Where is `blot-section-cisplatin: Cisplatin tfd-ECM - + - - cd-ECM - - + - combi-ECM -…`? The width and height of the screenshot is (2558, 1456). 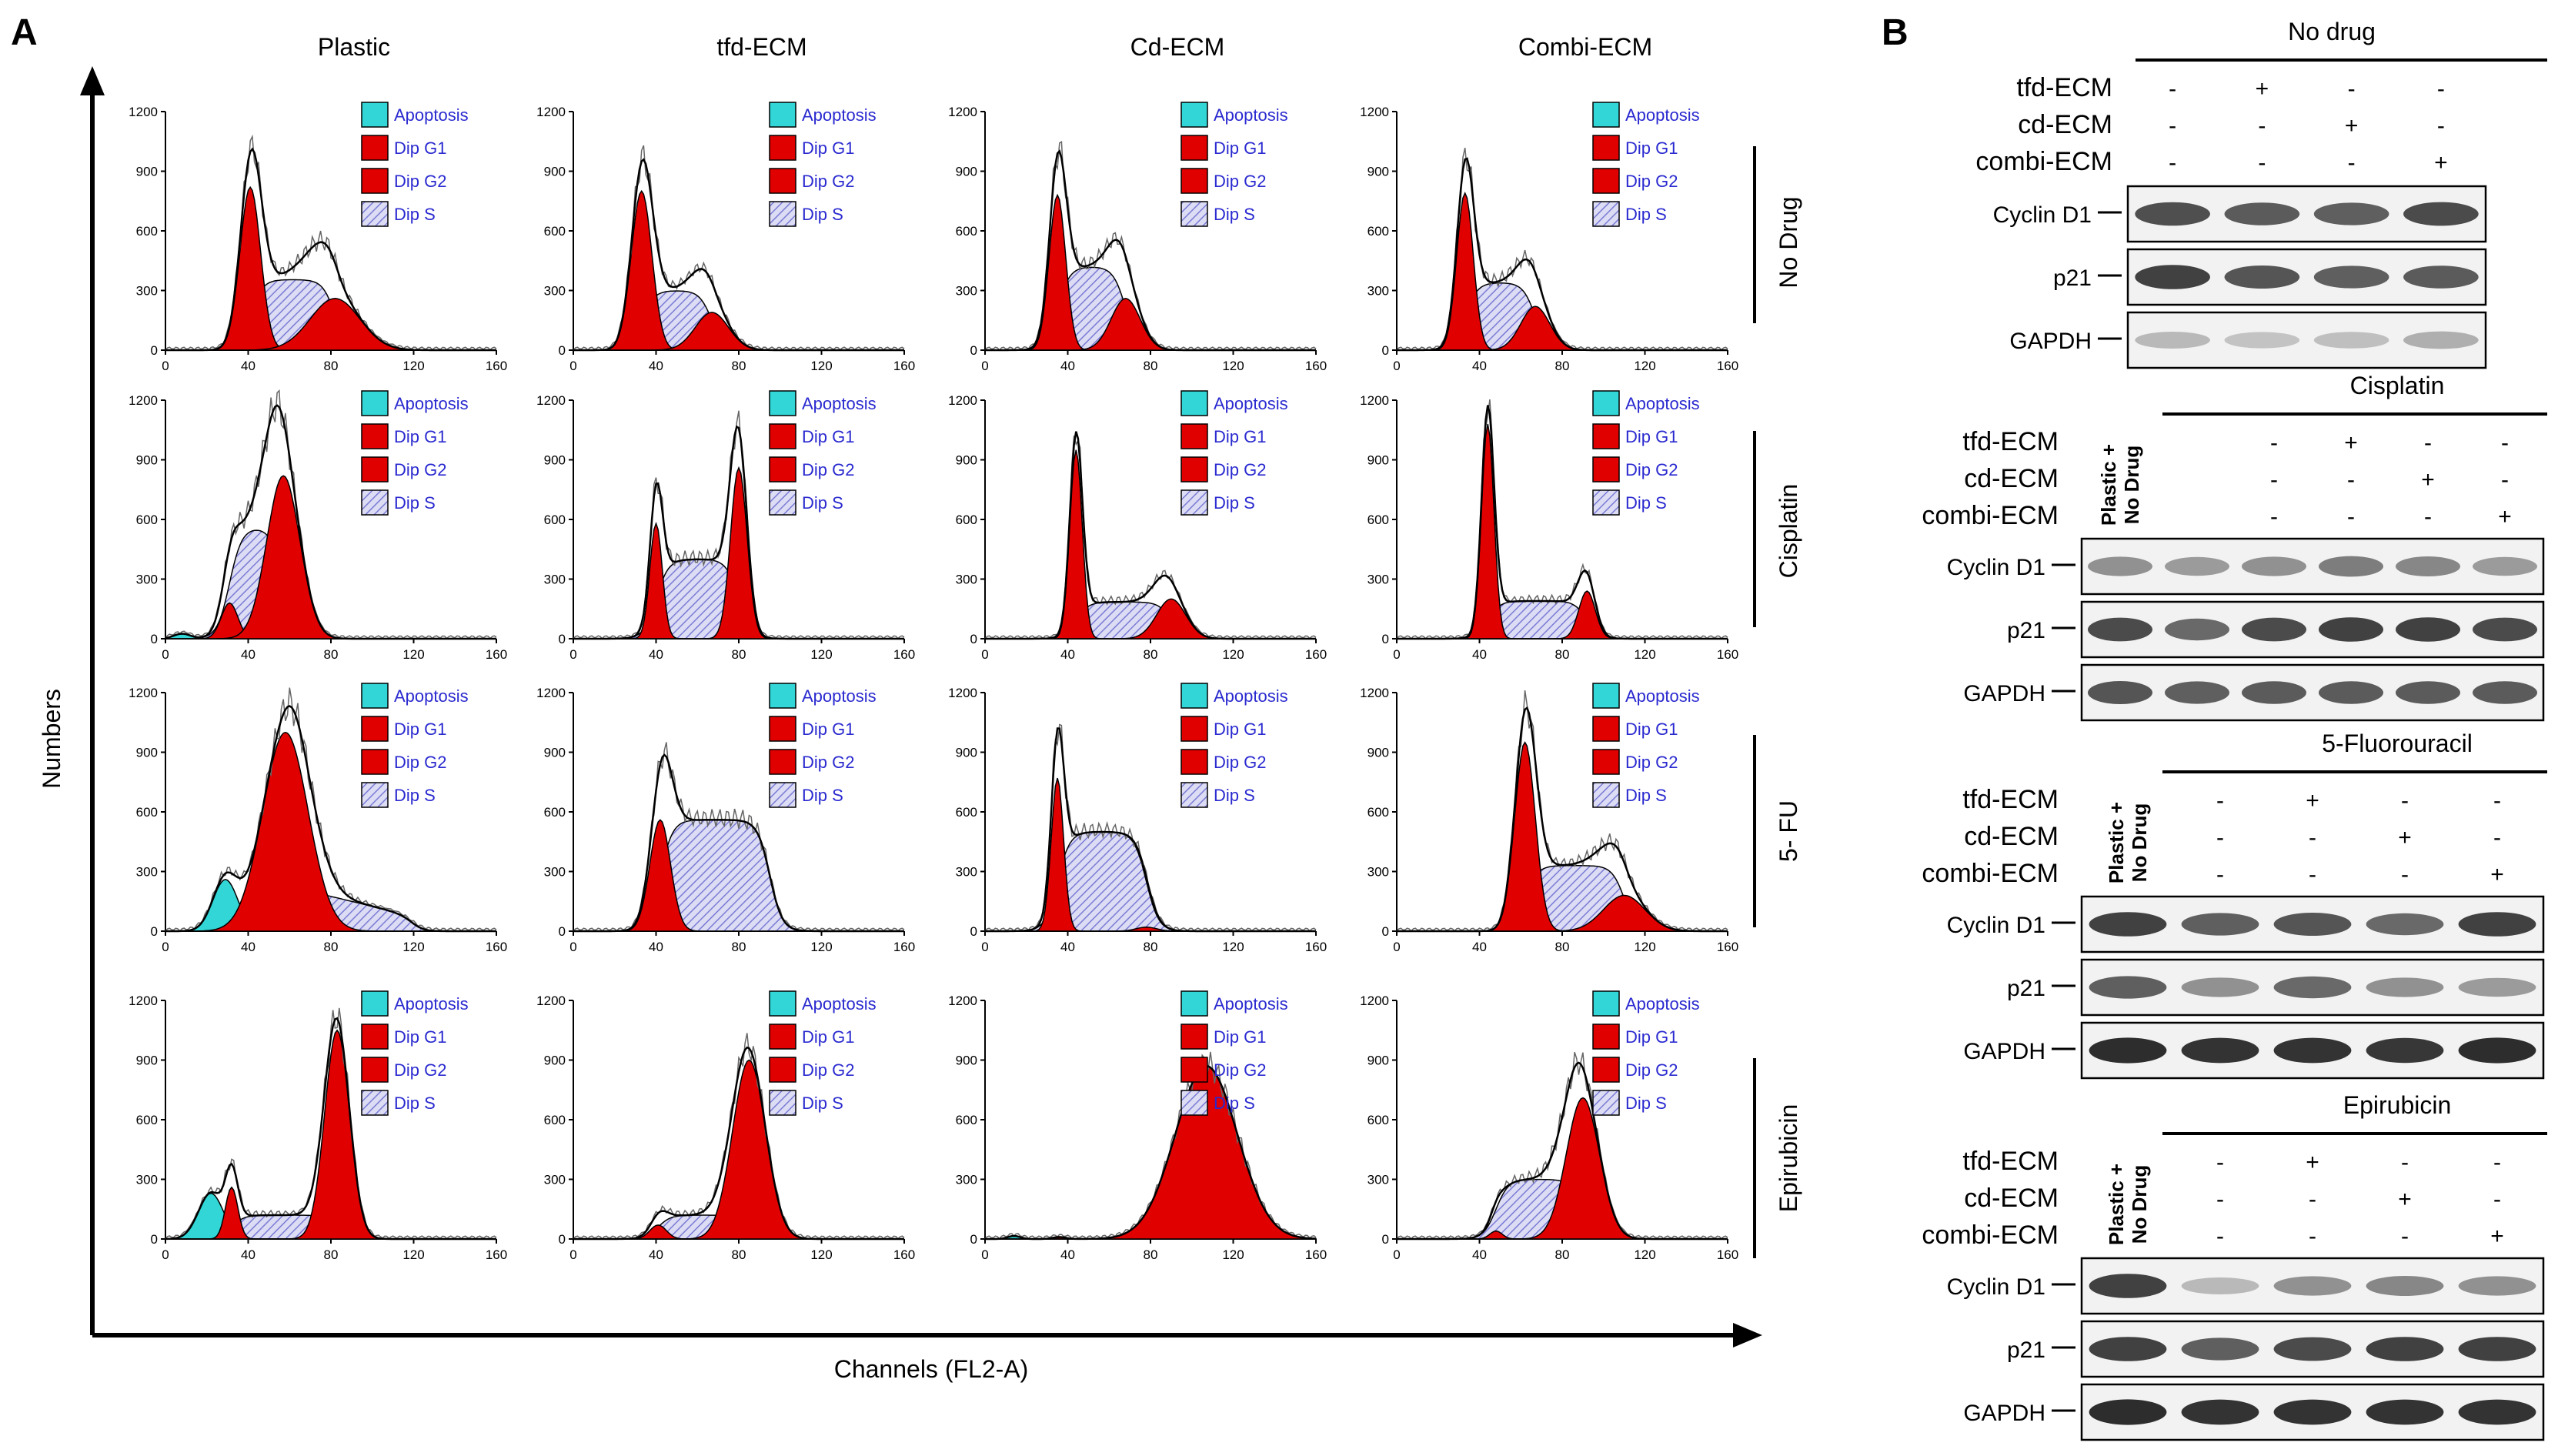 blot-section-cisplatin: Cisplatin tfd-ECM - + - - cd-ECM - - + - combi-ECM -… is located at coordinates (2234, 547).